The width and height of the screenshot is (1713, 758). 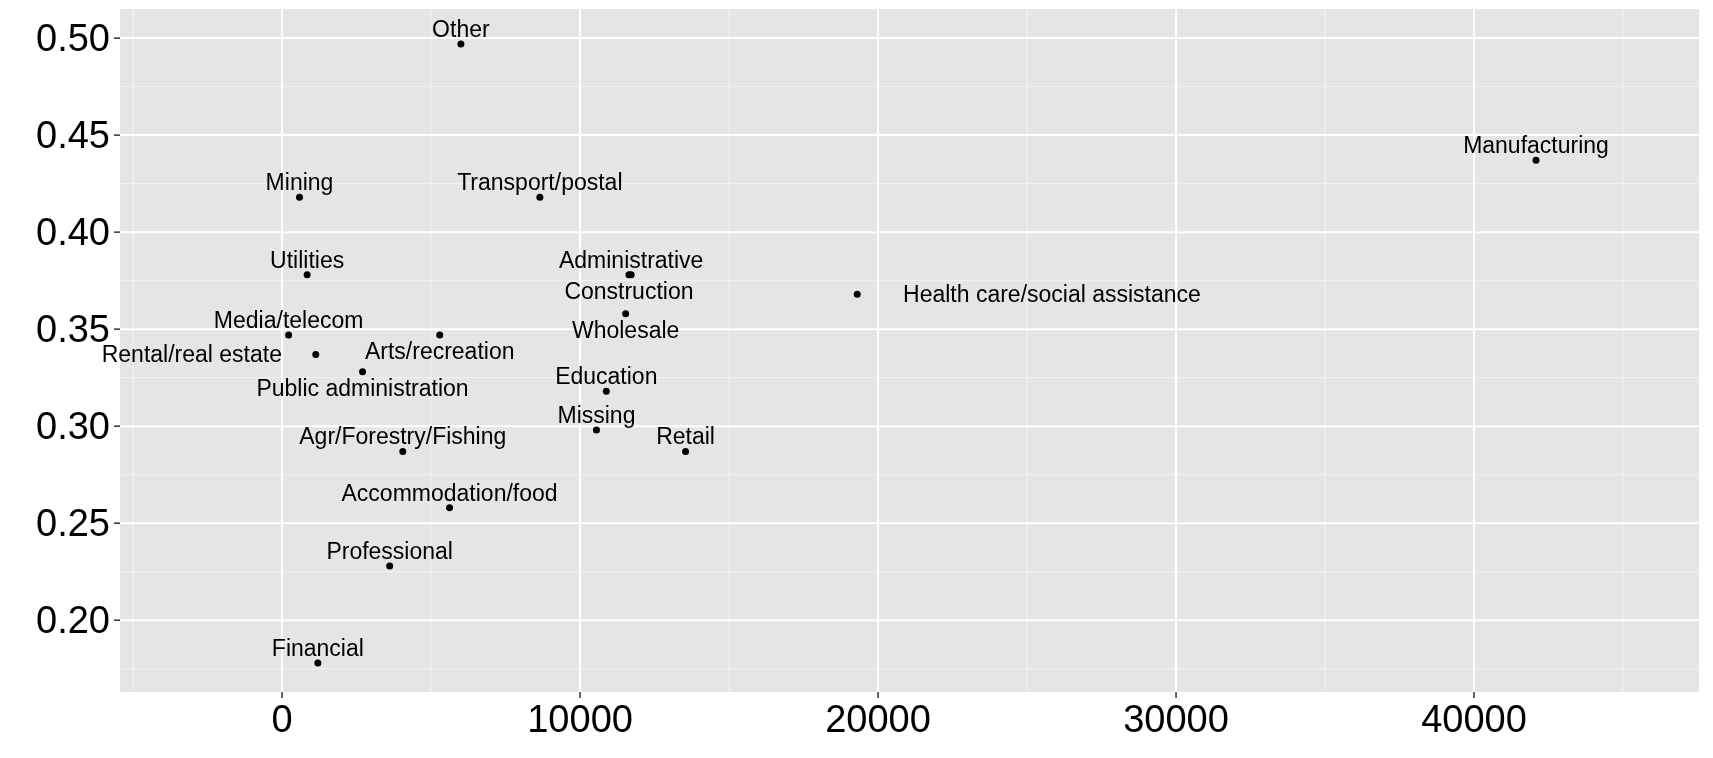 I want to click on y-tick-label: 0.45, so click(x=73, y=135).